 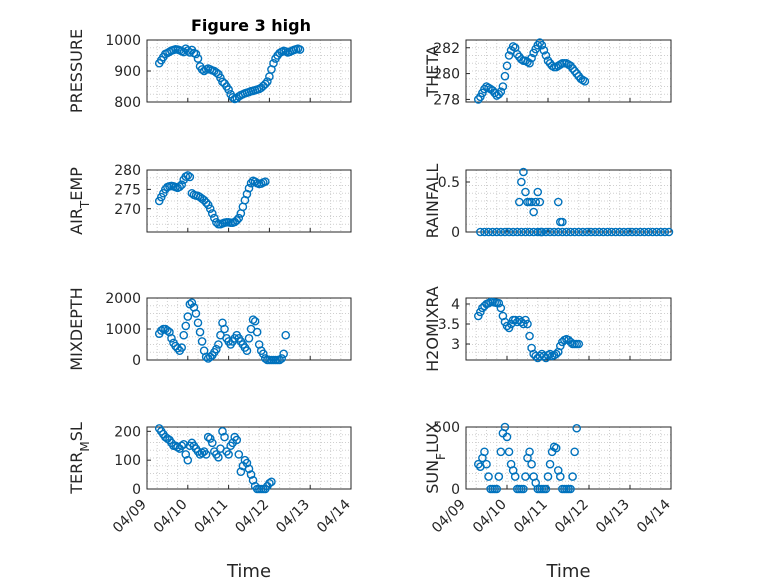 I want to click on y-axis-label-part: TERR, so click(x=76, y=473).